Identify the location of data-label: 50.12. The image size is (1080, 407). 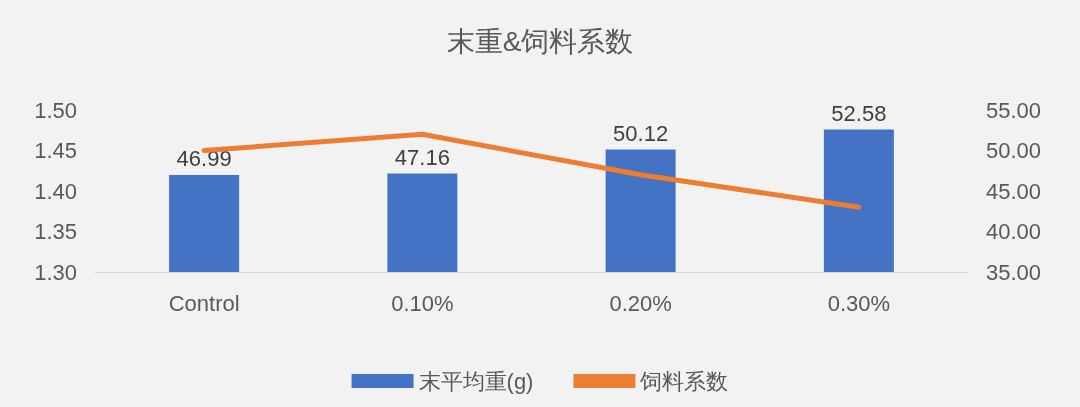
(641, 134).